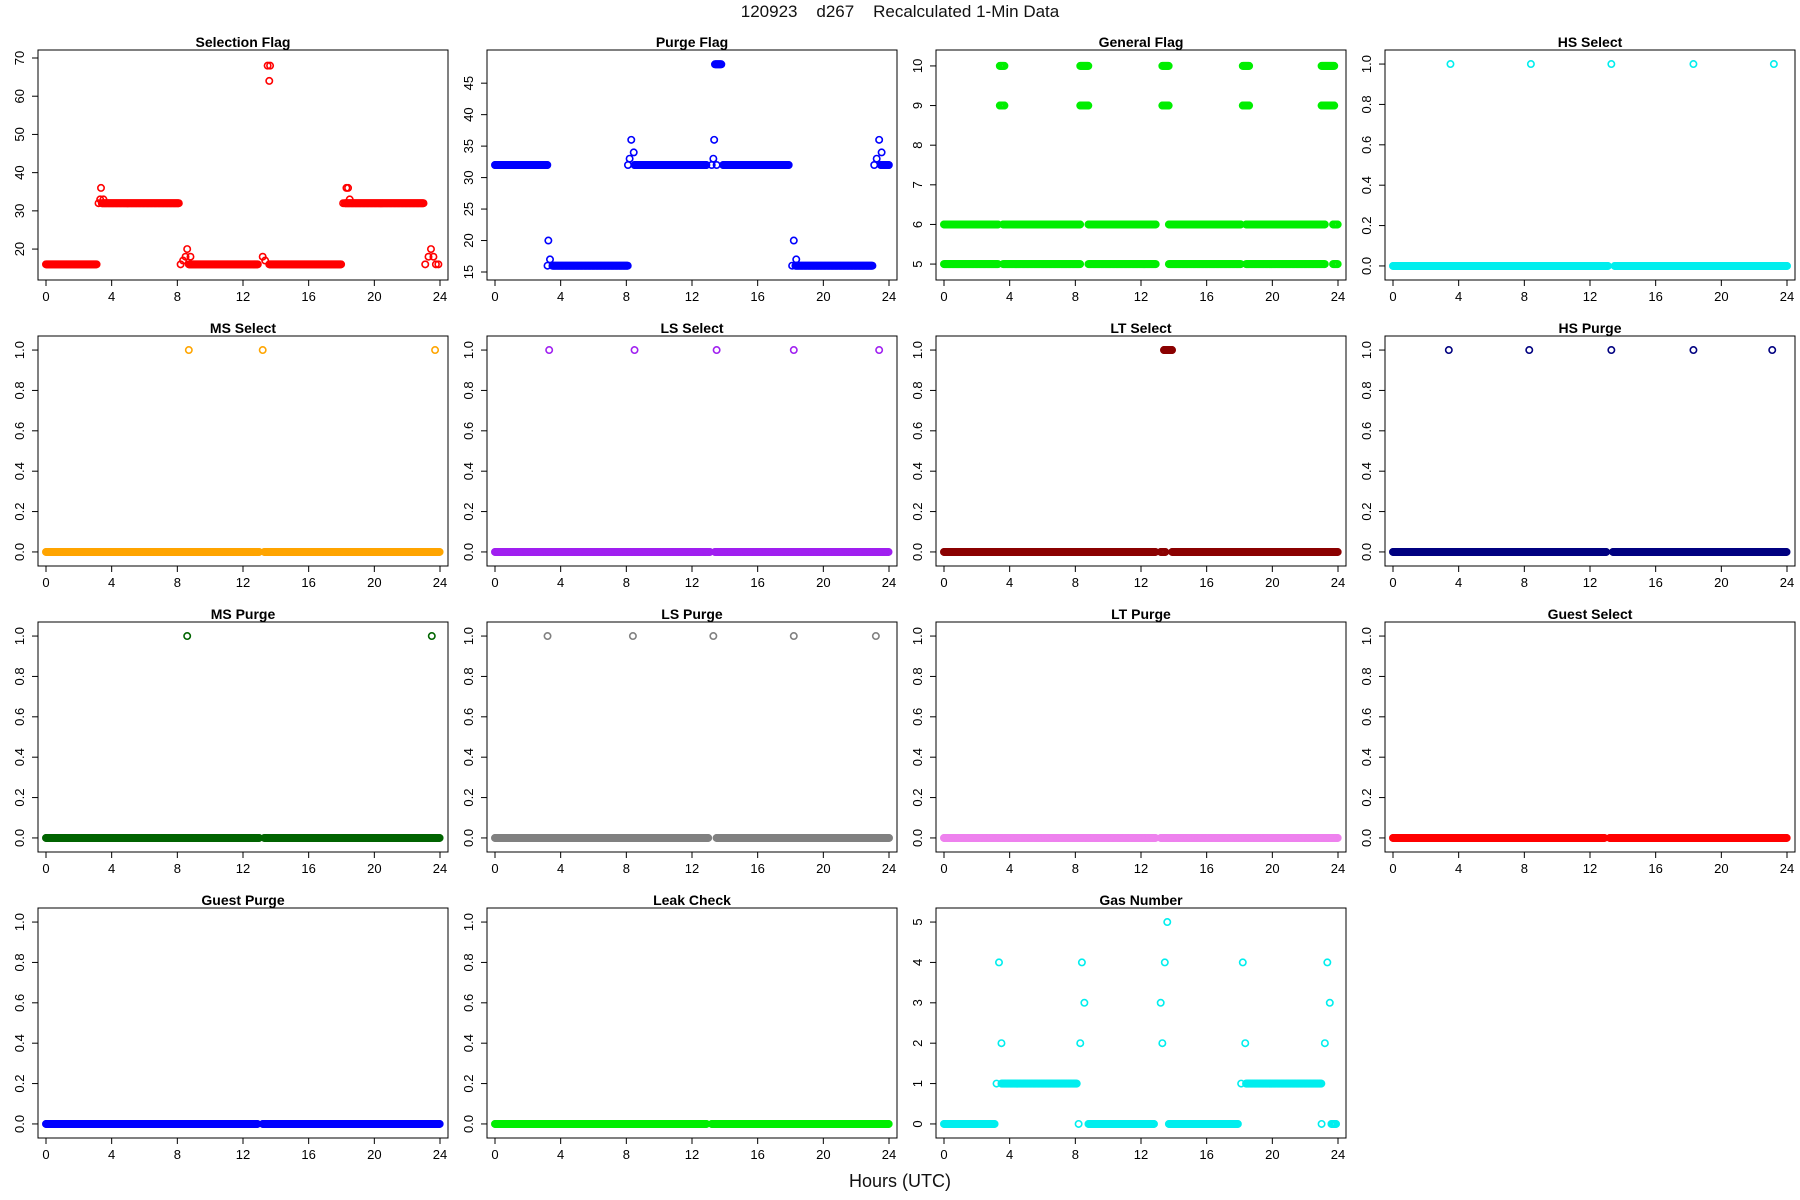 This screenshot has width=1800, height=1200. What do you see at coordinates (19, 96) in the screenshot?
I see `y-tick-label: 60` at bounding box center [19, 96].